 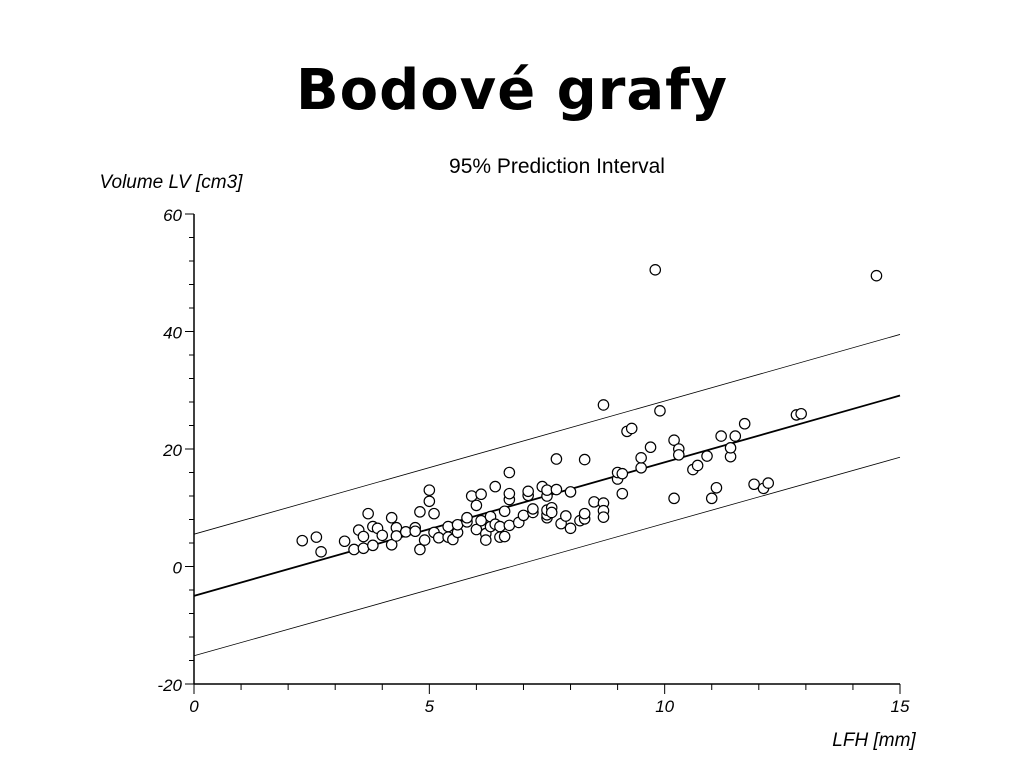 I want to click on x-tick-label: 10, so click(x=664, y=706).